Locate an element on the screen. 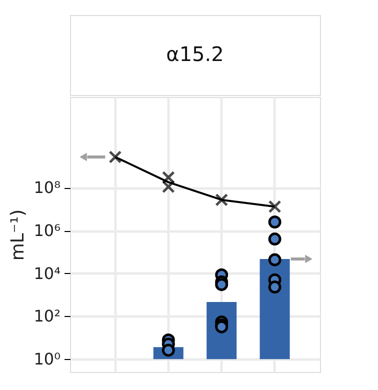 The image size is (378, 390). y-tick-label: 10⁶ is located at coordinates (47, 230).